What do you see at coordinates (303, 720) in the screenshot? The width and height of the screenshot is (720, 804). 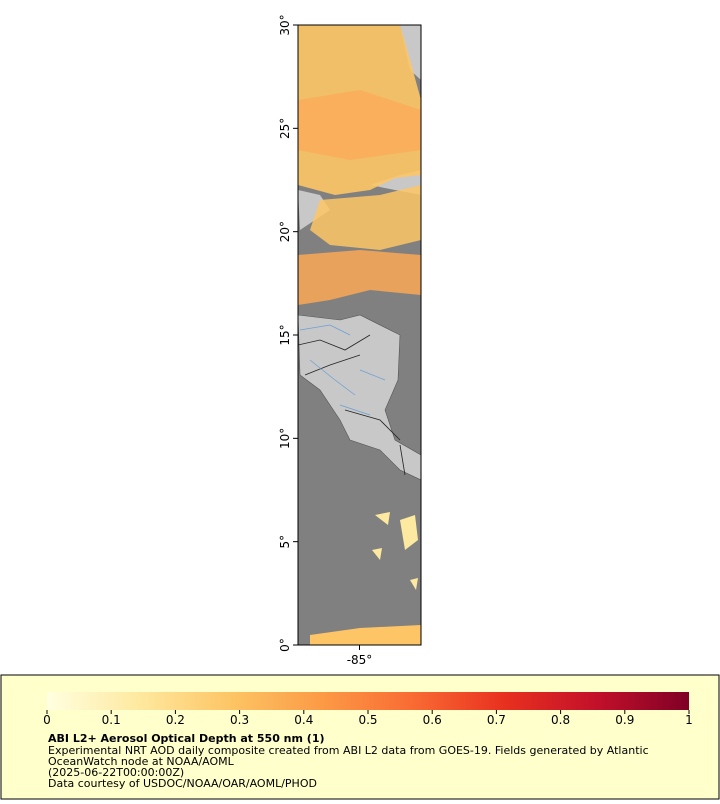 I see `colorbar-tick-label: 0.4` at bounding box center [303, 720].